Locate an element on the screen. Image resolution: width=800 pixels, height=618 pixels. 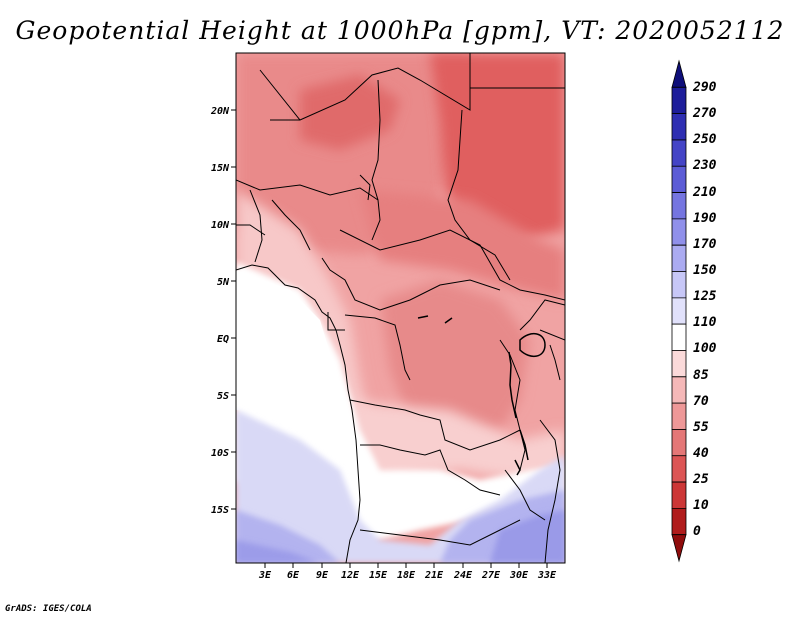
colorbar-label: 25 is located at coordinates (700, 479).